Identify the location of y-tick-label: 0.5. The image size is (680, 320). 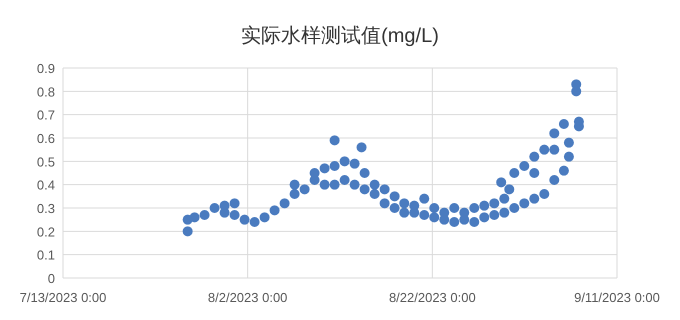
(45, 162).